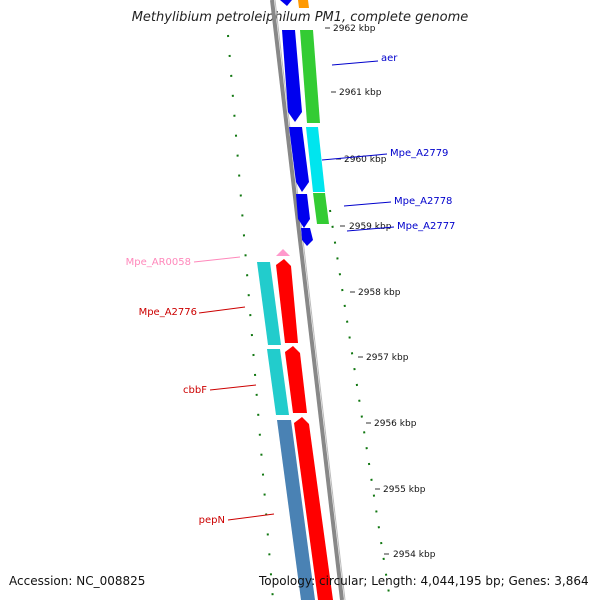  What do you see at coordinates (387, 358) in the screenshot?
I see `tick-label: 2957 kbp` at bounding box center [387, 358].